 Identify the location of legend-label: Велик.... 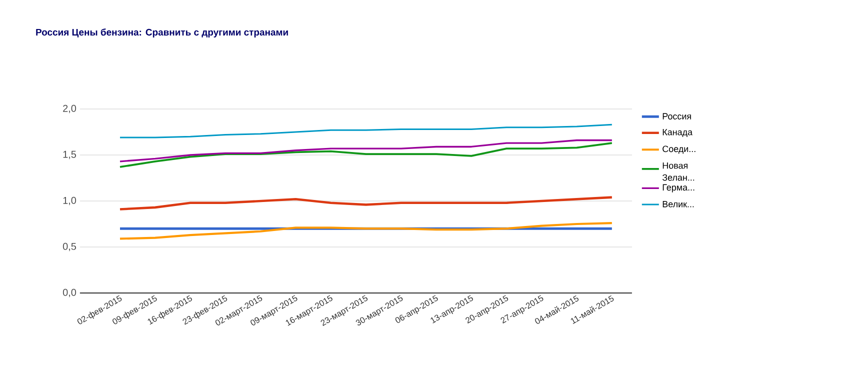
(678, 204).